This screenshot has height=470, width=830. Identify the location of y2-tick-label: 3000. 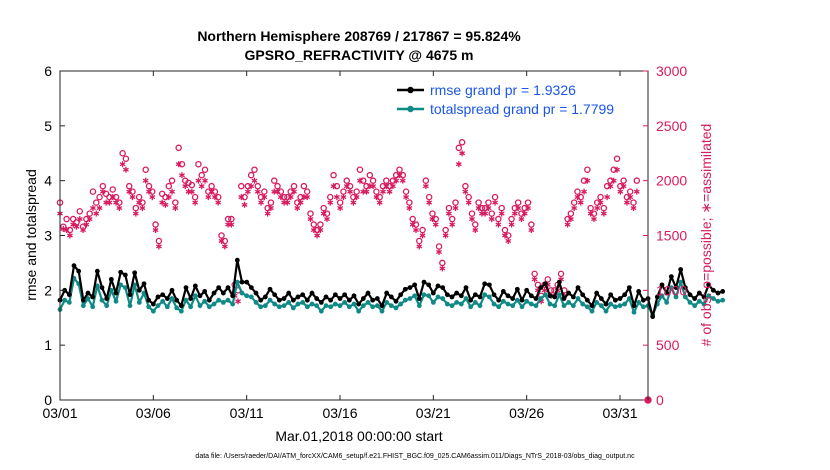
(671, 71).